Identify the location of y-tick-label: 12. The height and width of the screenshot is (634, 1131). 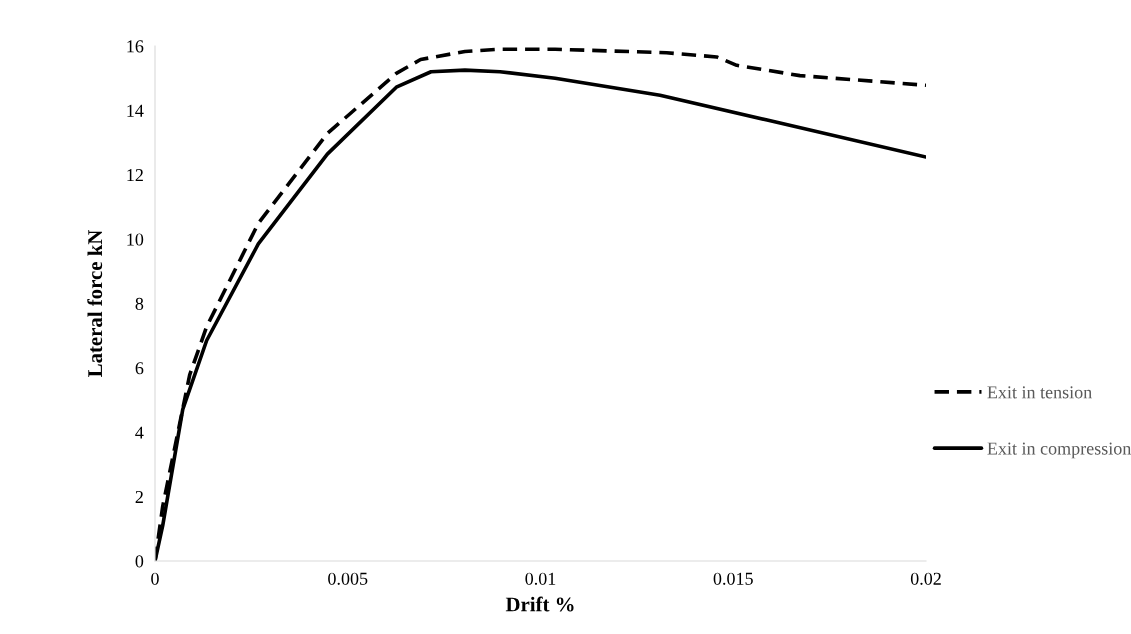
(135, 175).